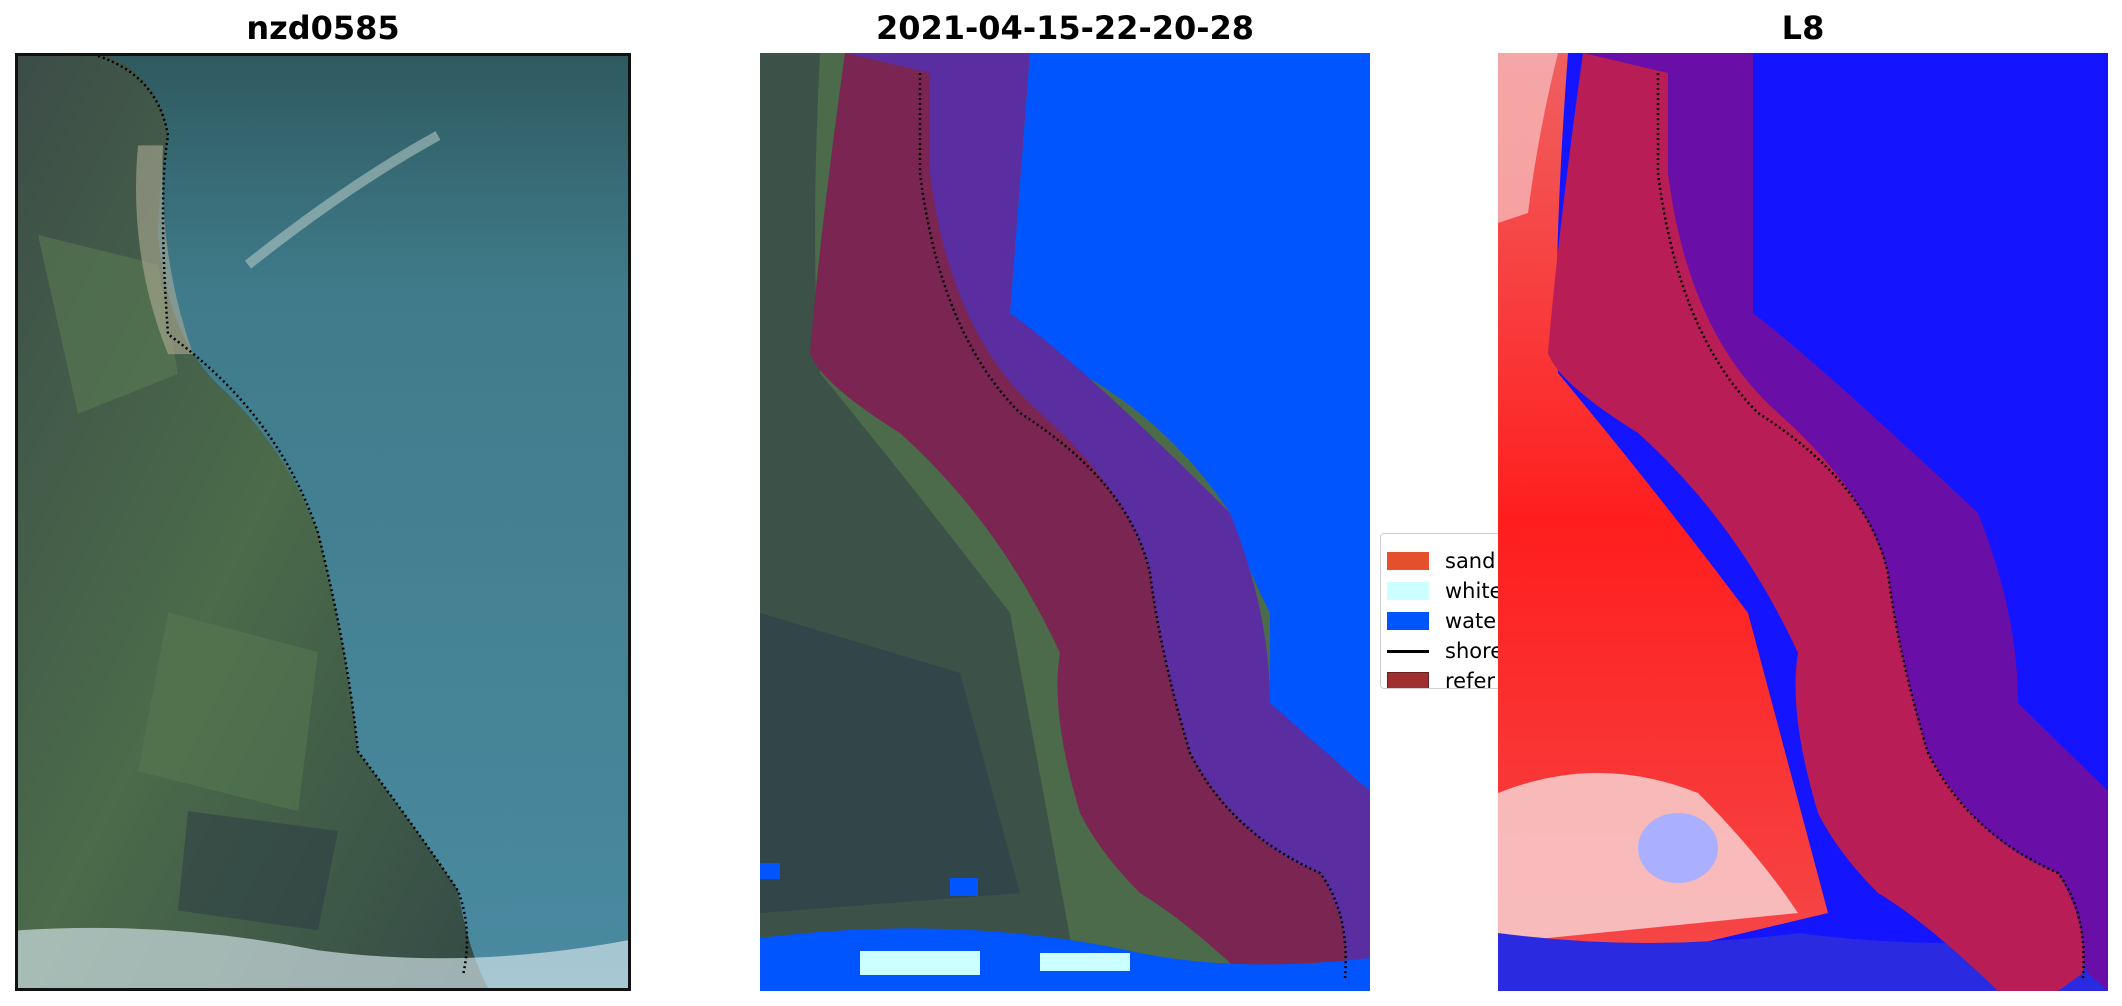 This screenshot has width=2122, height=1006. I want to click on legend-label: shore, so click(1474, 651).